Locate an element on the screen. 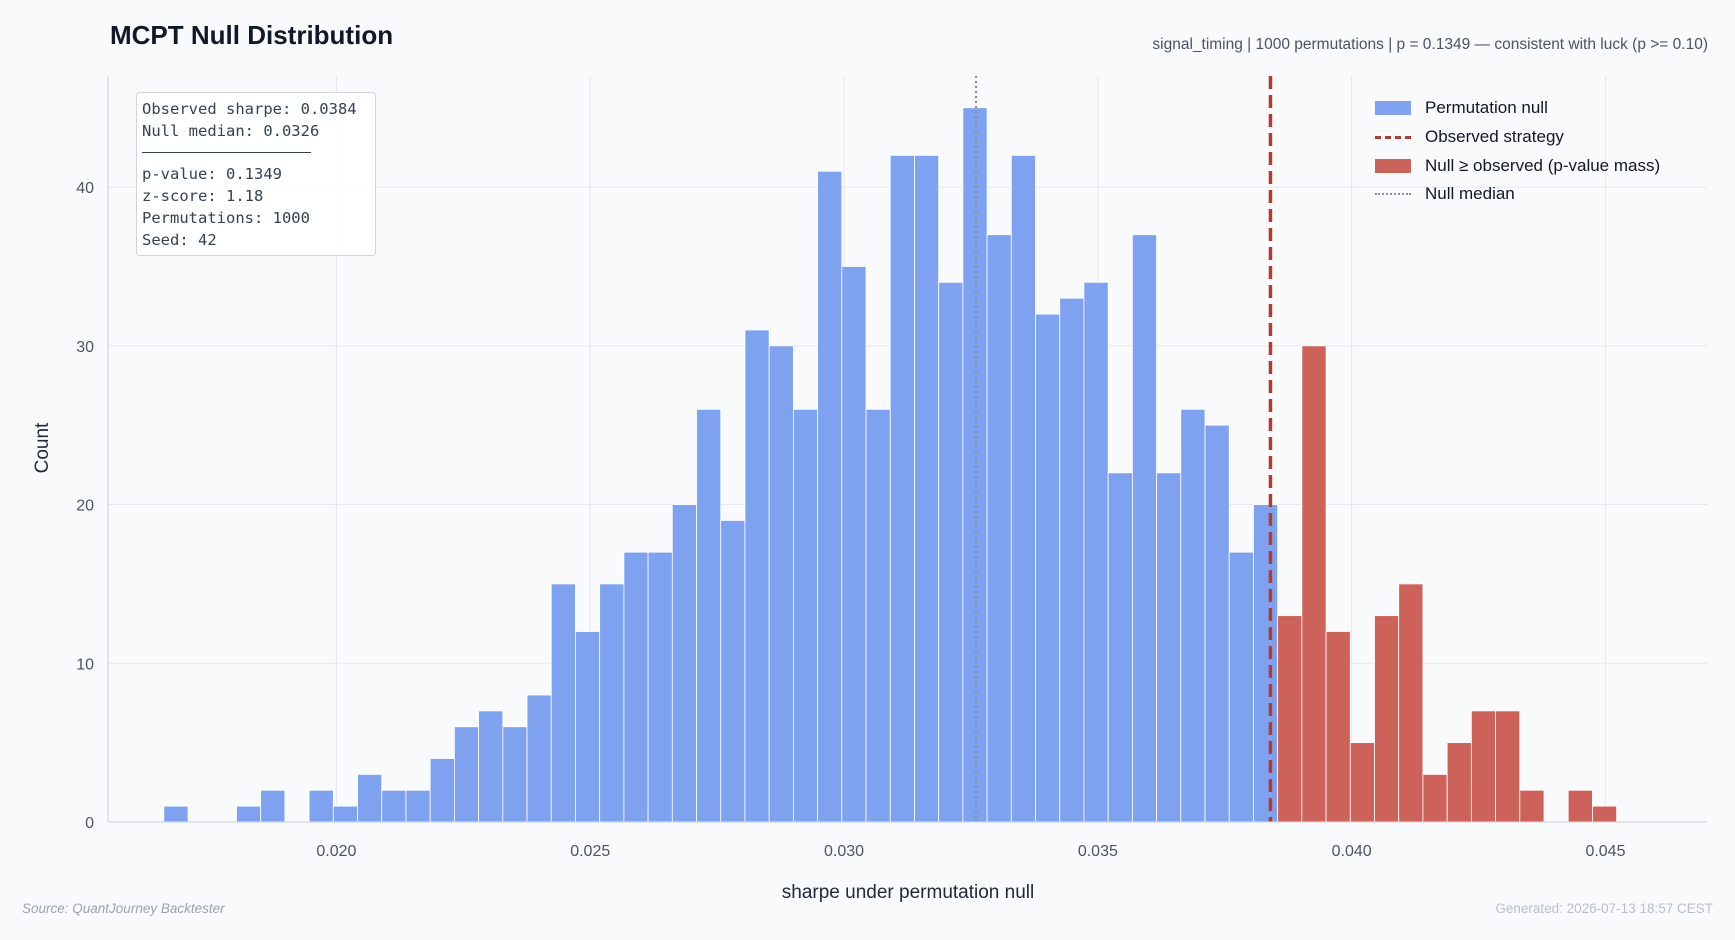 The height and width of the screenshot is (940, 1735). legend-item-null-median: Null median is located at coordinates (1517, 194).